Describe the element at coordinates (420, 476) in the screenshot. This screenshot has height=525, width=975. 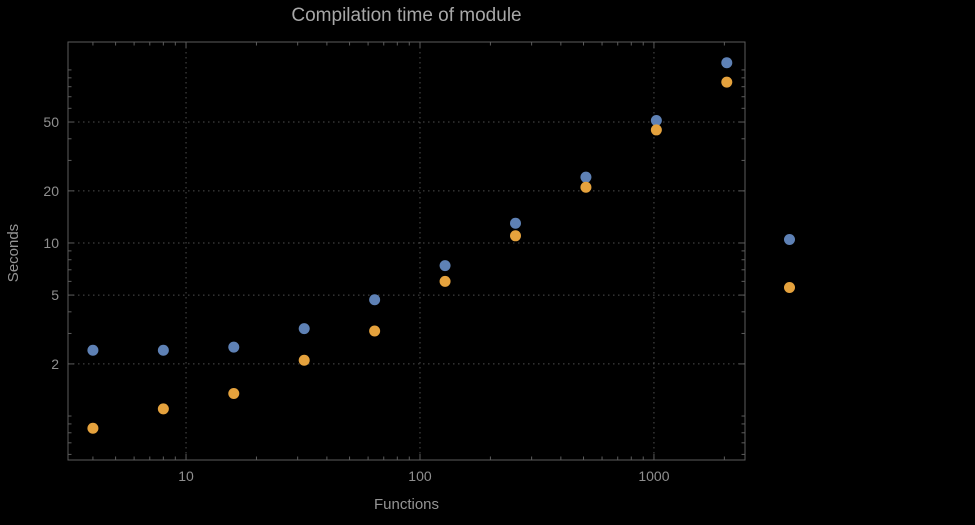
I see `x-tick-label: 100` at that location.